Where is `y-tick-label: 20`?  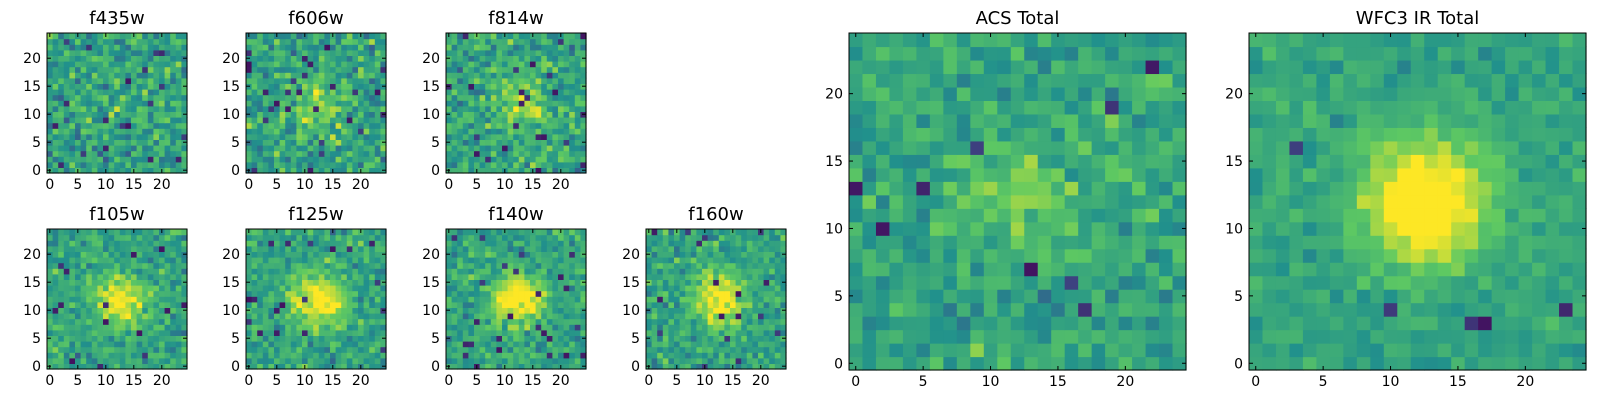
y-tick-label: 20 is located at coordinates (32, 255).